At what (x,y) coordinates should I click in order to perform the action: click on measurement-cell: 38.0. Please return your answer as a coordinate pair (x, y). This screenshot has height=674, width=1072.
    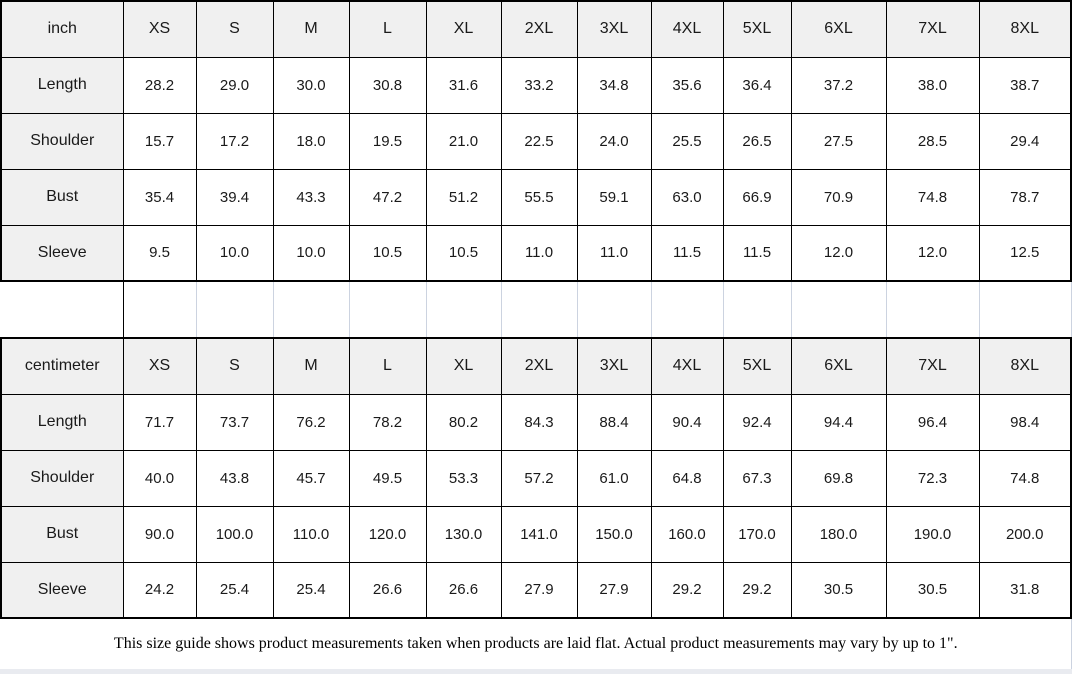
    Looking at the image, I should click on (932, 85).